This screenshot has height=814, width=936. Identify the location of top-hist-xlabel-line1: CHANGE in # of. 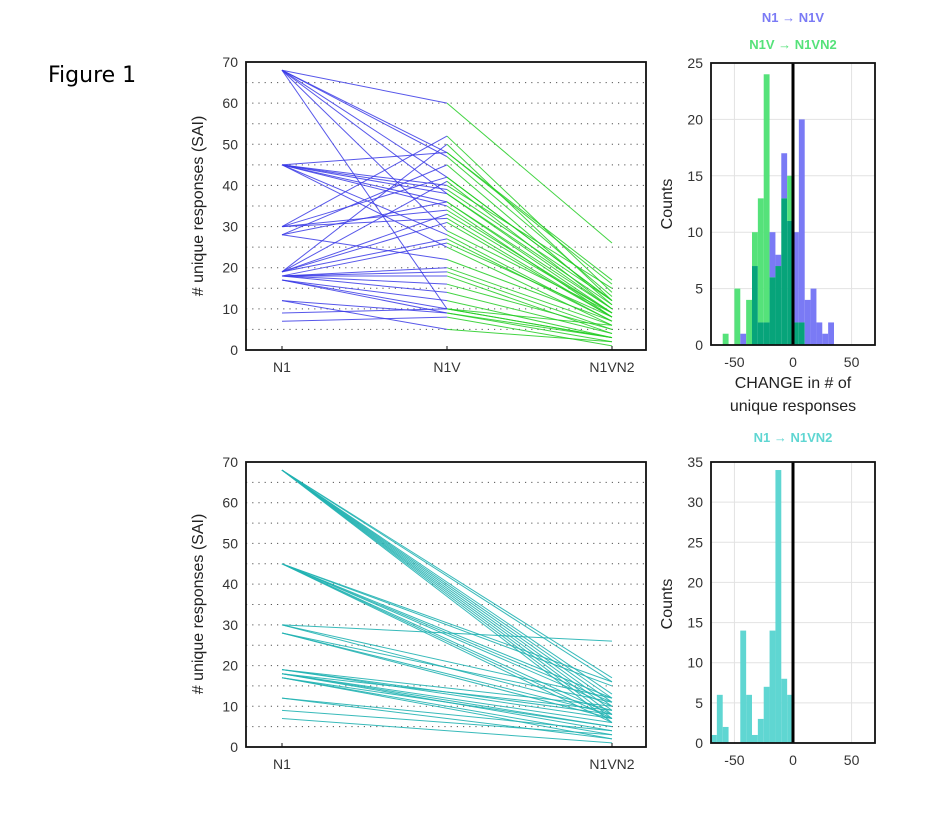
(793, 383).